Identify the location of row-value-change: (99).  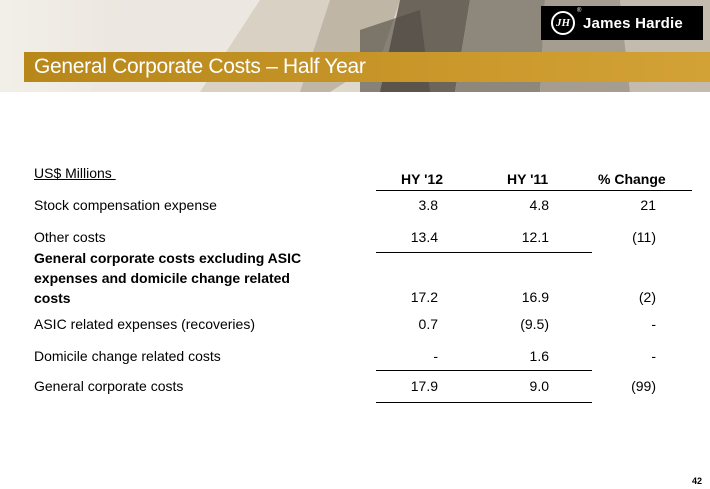
(643, 386).